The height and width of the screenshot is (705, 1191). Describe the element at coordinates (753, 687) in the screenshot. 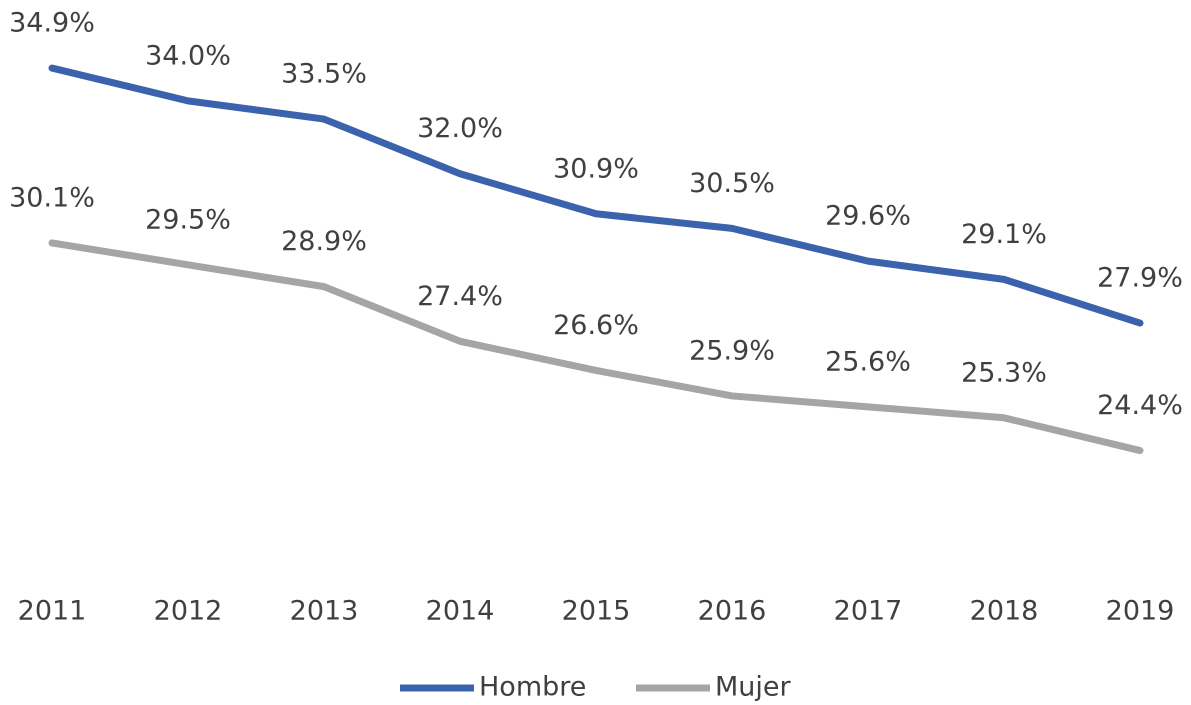

I see `legend-label: Mujer` at that location.